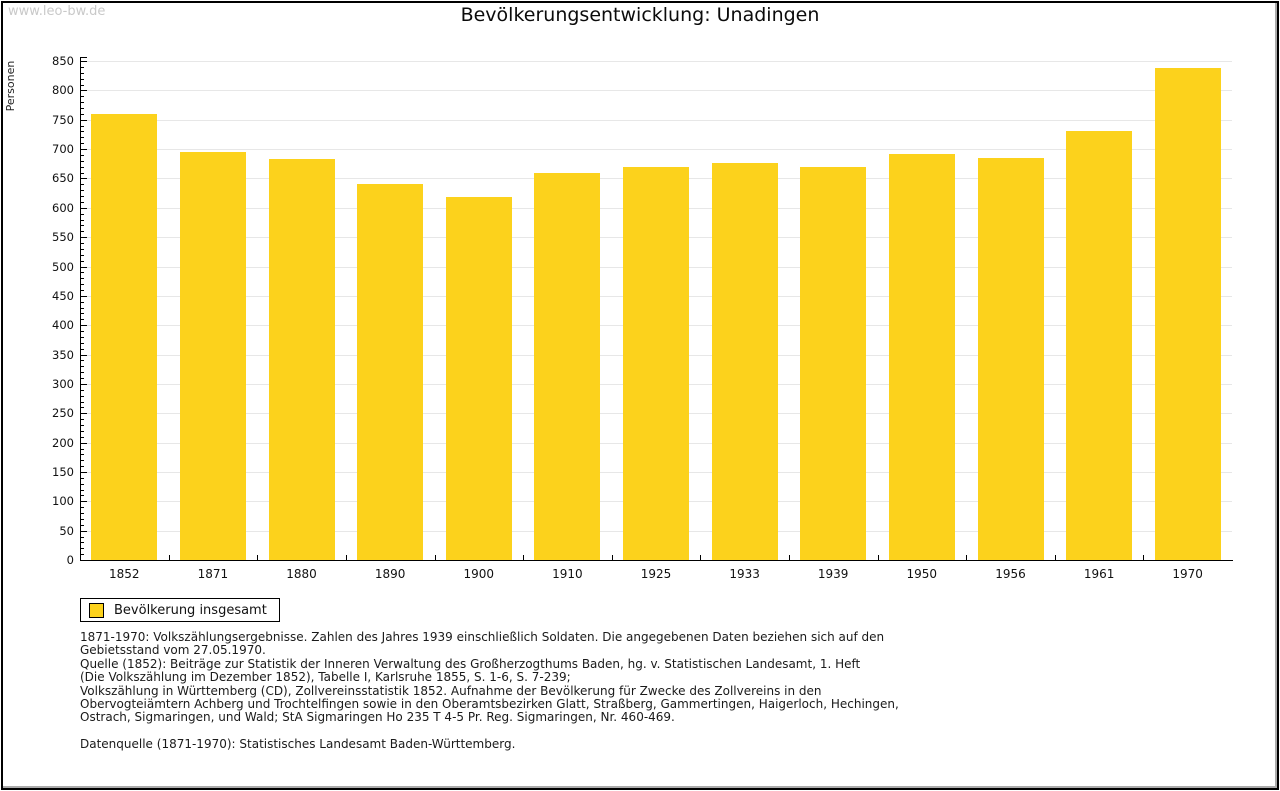 This screenshot has width=1280, height=791. What do you see at coordinates (656, 150) in the screenshot?
I see `gridline` at bounding box center [656, 150].